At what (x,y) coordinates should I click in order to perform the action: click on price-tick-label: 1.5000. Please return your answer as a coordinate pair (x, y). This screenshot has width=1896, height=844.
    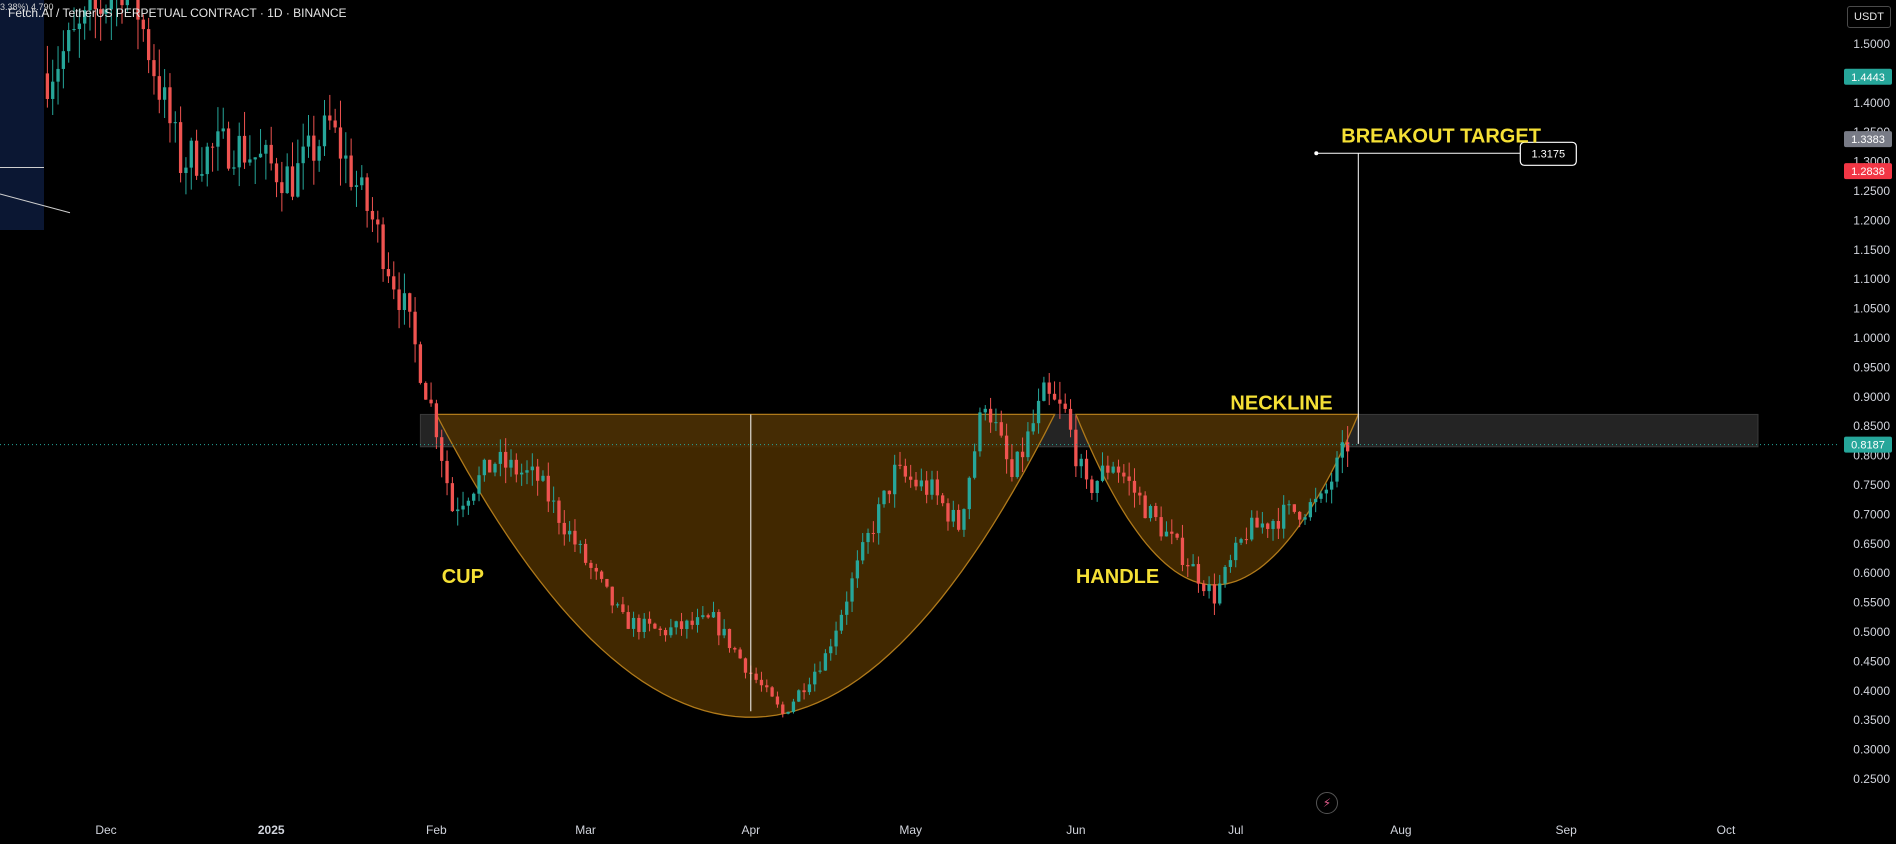
    Looking at the image, I should click on (1871, 44).